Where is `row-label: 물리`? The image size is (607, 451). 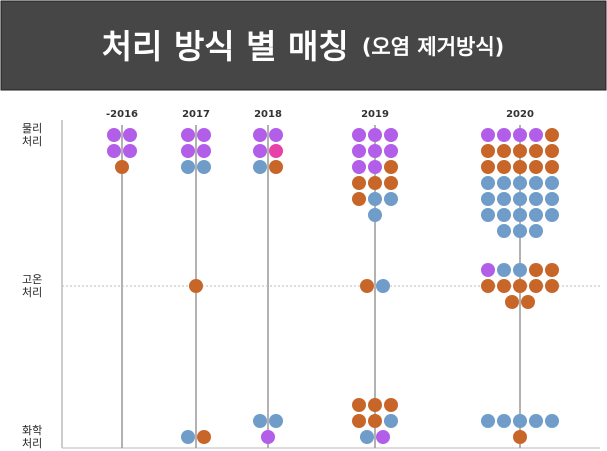 row-label: 물리 is located at coordinates (32, 128).